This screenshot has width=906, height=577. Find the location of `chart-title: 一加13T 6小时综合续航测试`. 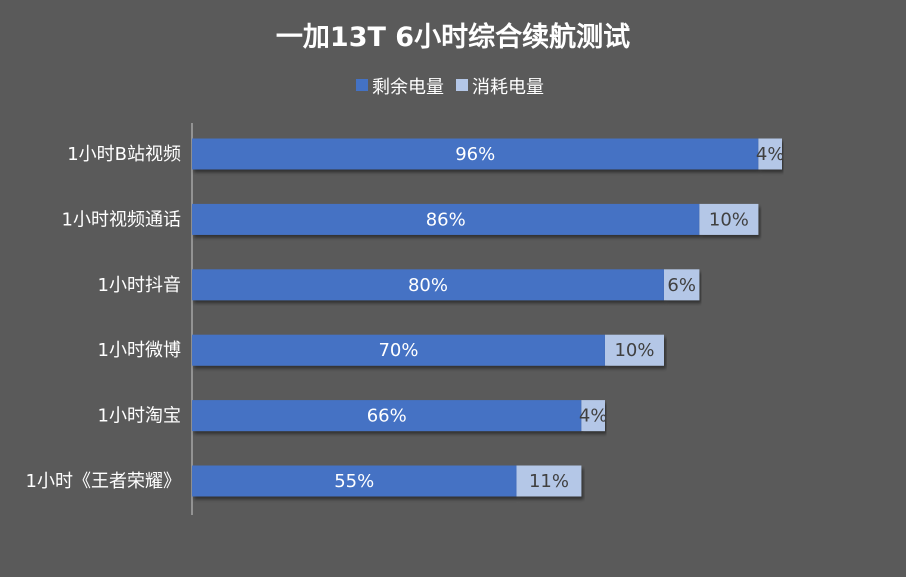

chart-title: 一加13T 6小时综合续航测试 is located at coordinates (453, 37).